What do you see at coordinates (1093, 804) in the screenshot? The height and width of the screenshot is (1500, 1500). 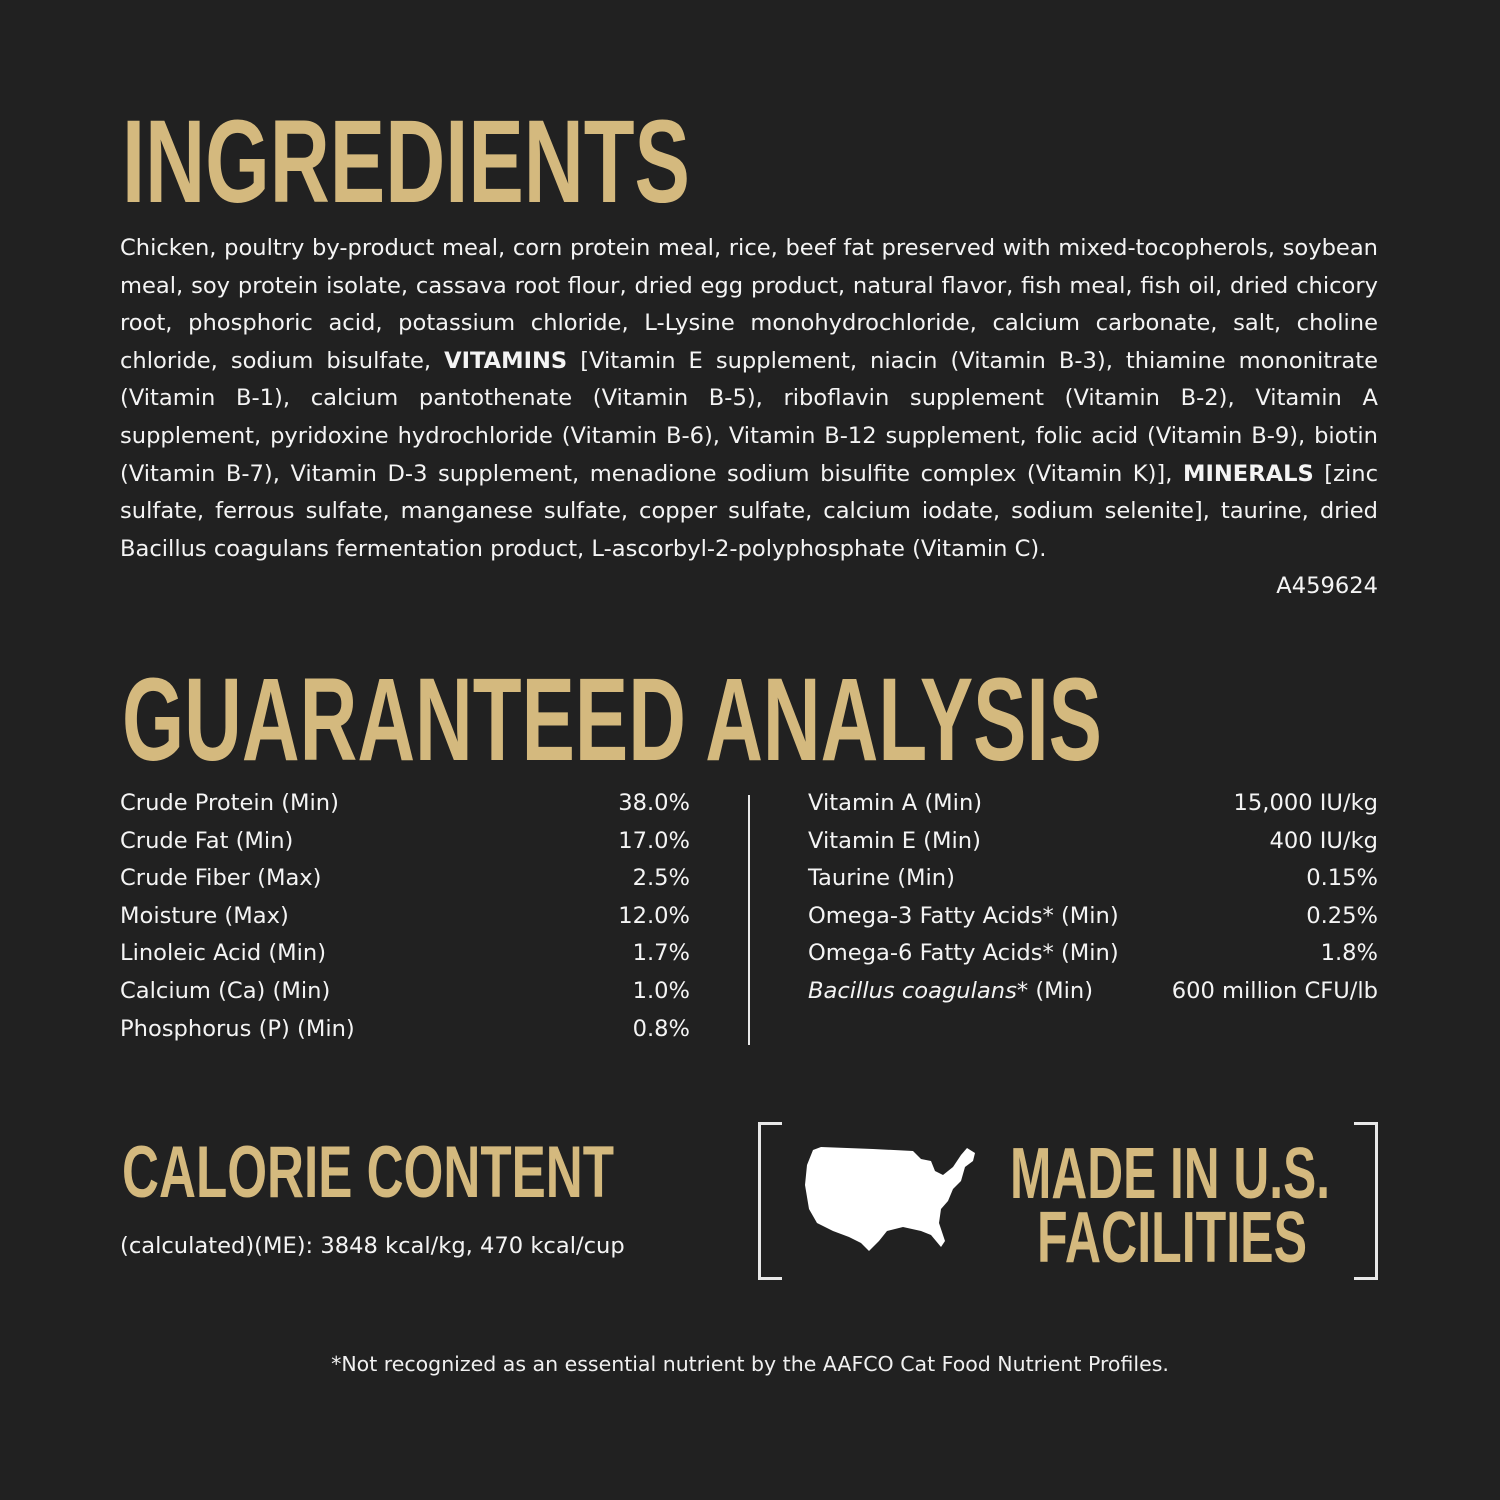 I see `analysis-row: Vitamin A (Min) 15,000 IU/kg` at bounding box center [1093, 804].